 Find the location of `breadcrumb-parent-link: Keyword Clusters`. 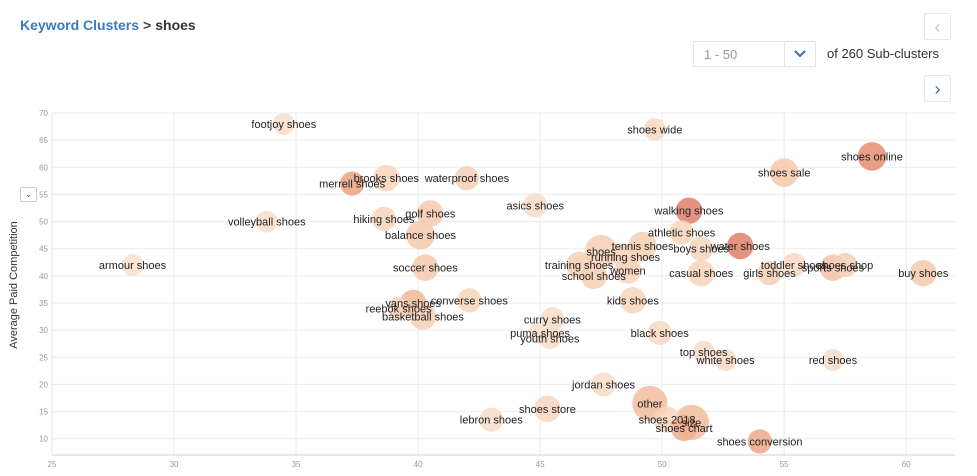

breadcrumb-parent-link: Keyword Clusters is located at coordinates (80, 25).